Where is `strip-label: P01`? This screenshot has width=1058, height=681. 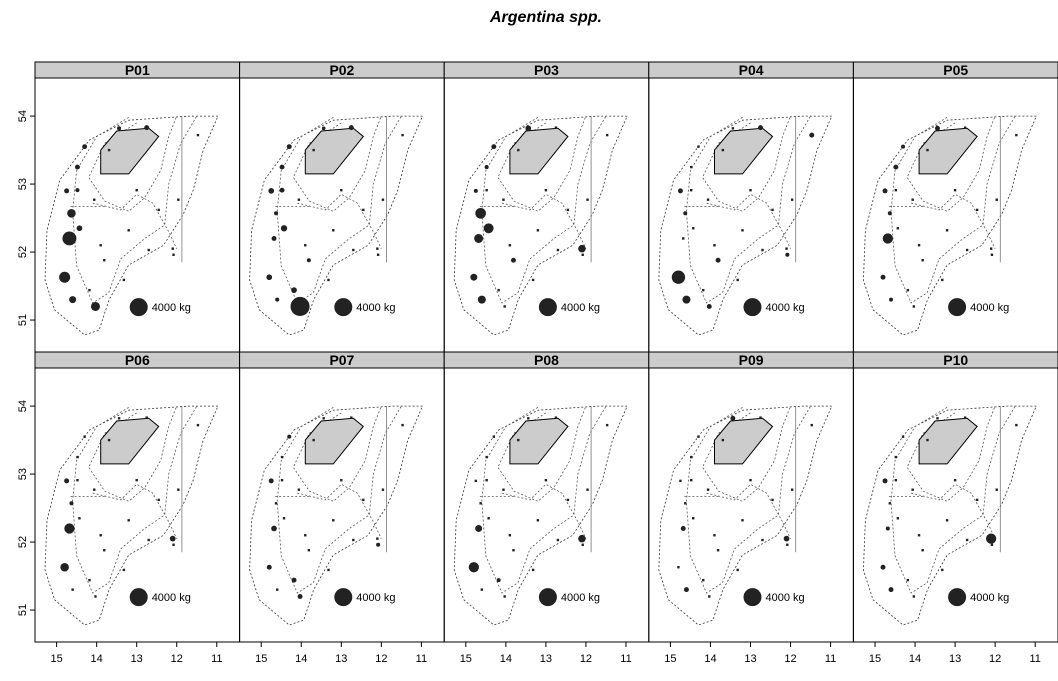
strip-label: P01 is located at coordinates (137, 70).